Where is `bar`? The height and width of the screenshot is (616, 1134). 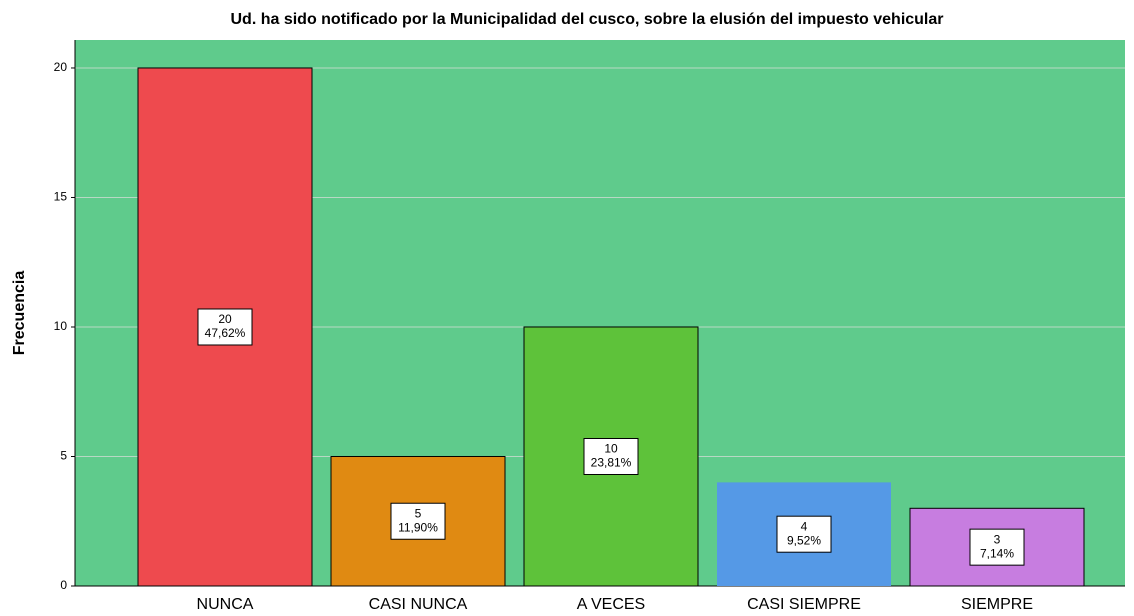 bar is located at coordinates (997, 547).